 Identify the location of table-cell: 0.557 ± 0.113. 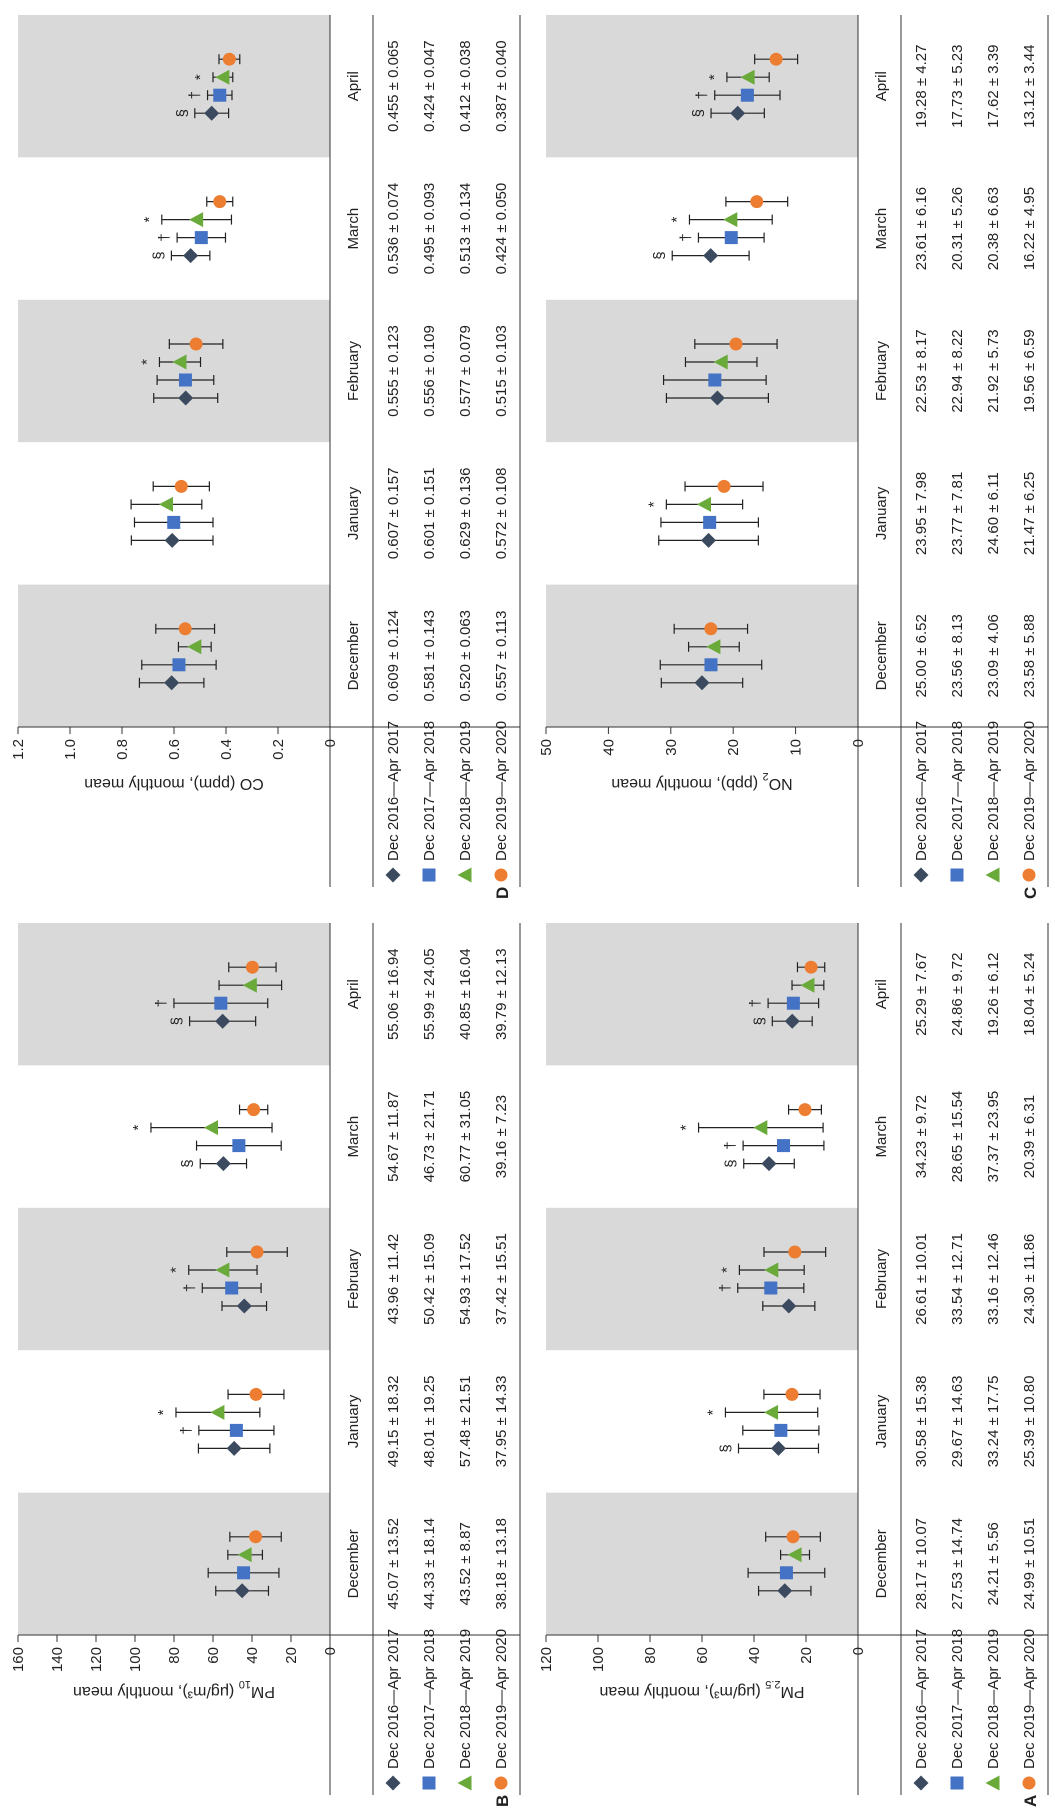
(501, 656).